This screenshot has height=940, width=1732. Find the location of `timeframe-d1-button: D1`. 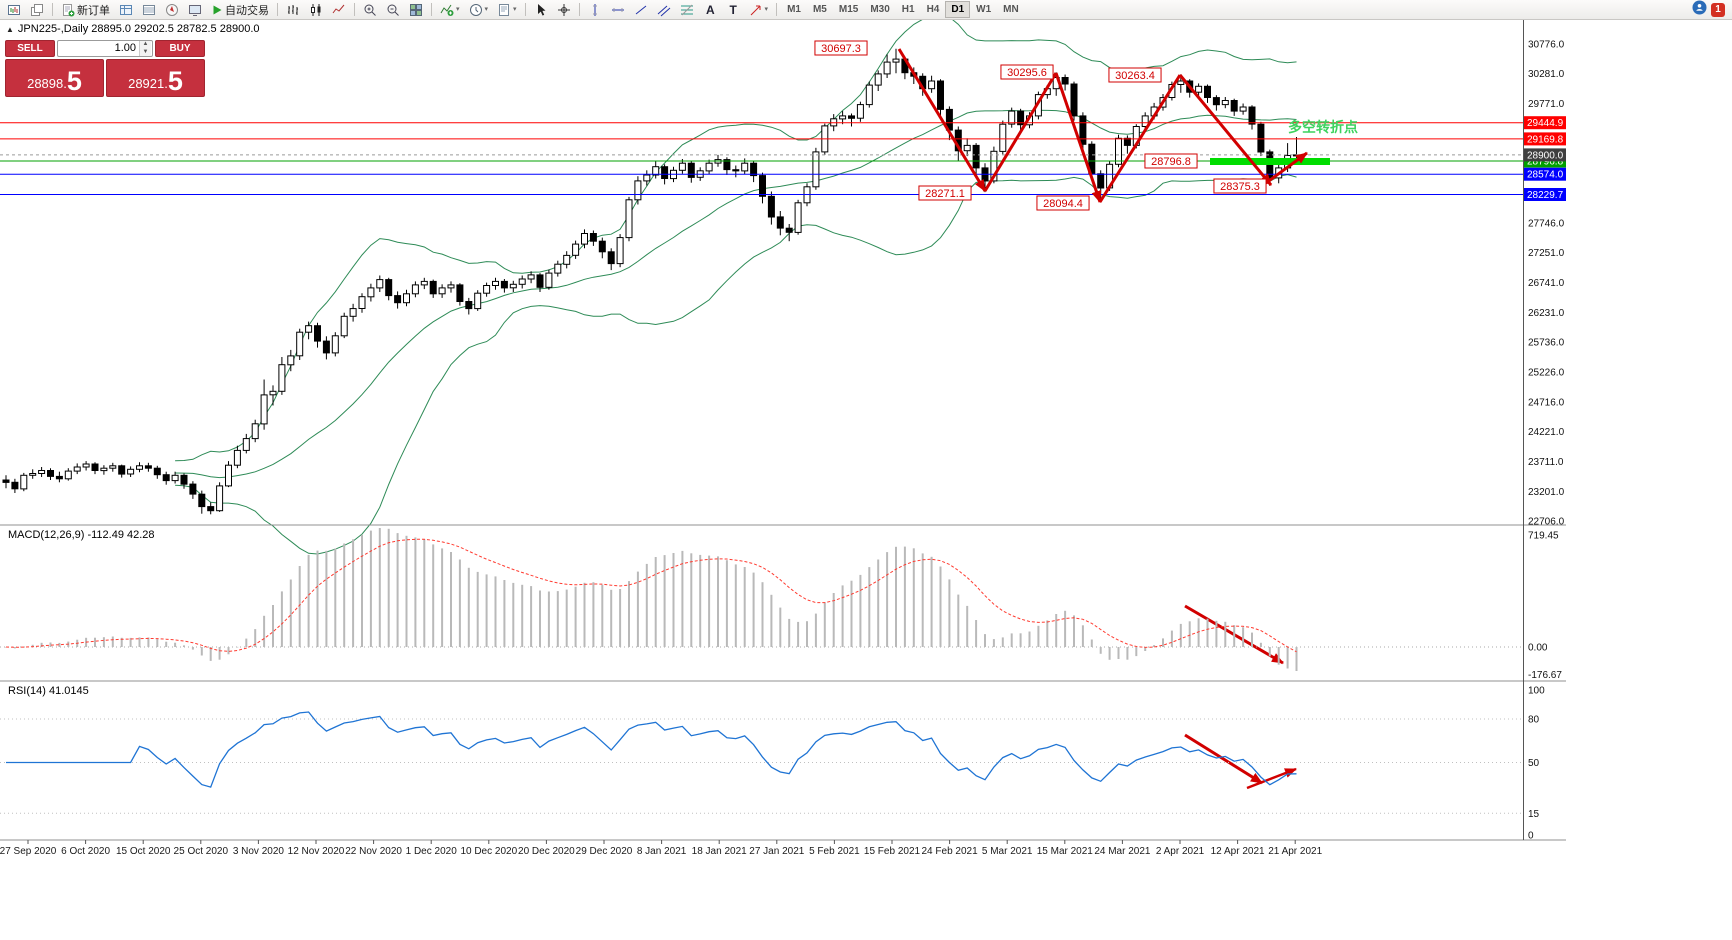

timeframe-d1-button: D1 is located at coordinates (958, 9).